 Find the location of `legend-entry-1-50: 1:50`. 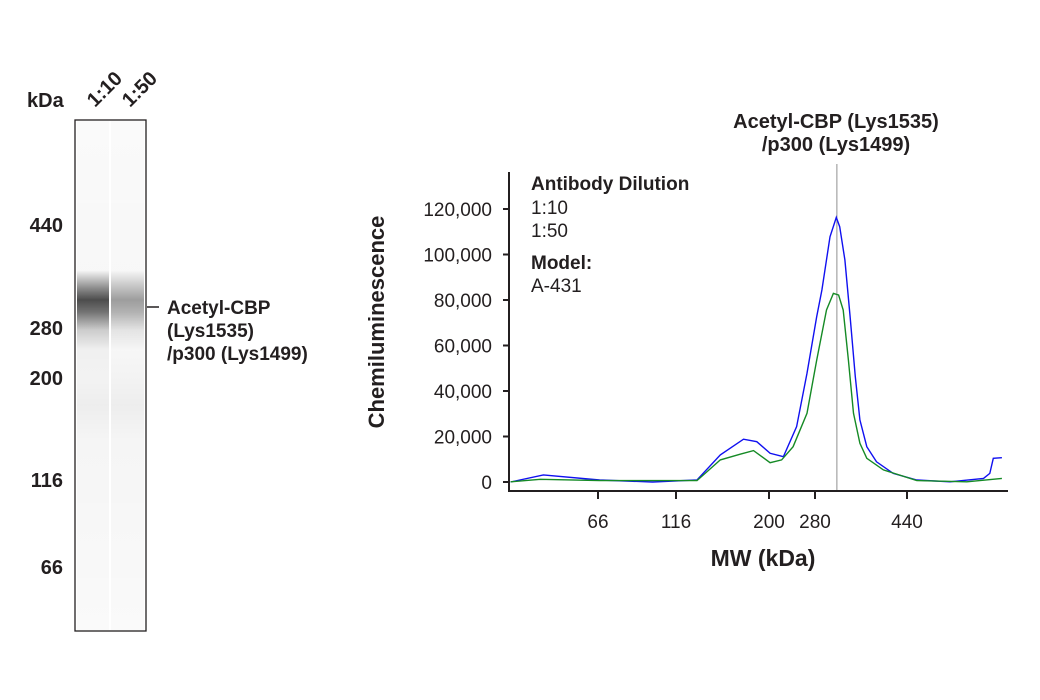

legend-entry-1-50: 1:50 is located at coordinates (549, 231).